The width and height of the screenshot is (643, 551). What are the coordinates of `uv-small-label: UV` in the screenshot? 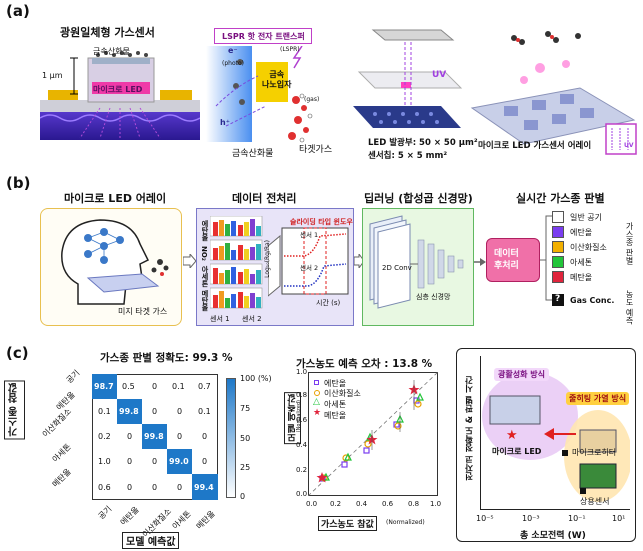 It's located at (629, 145).